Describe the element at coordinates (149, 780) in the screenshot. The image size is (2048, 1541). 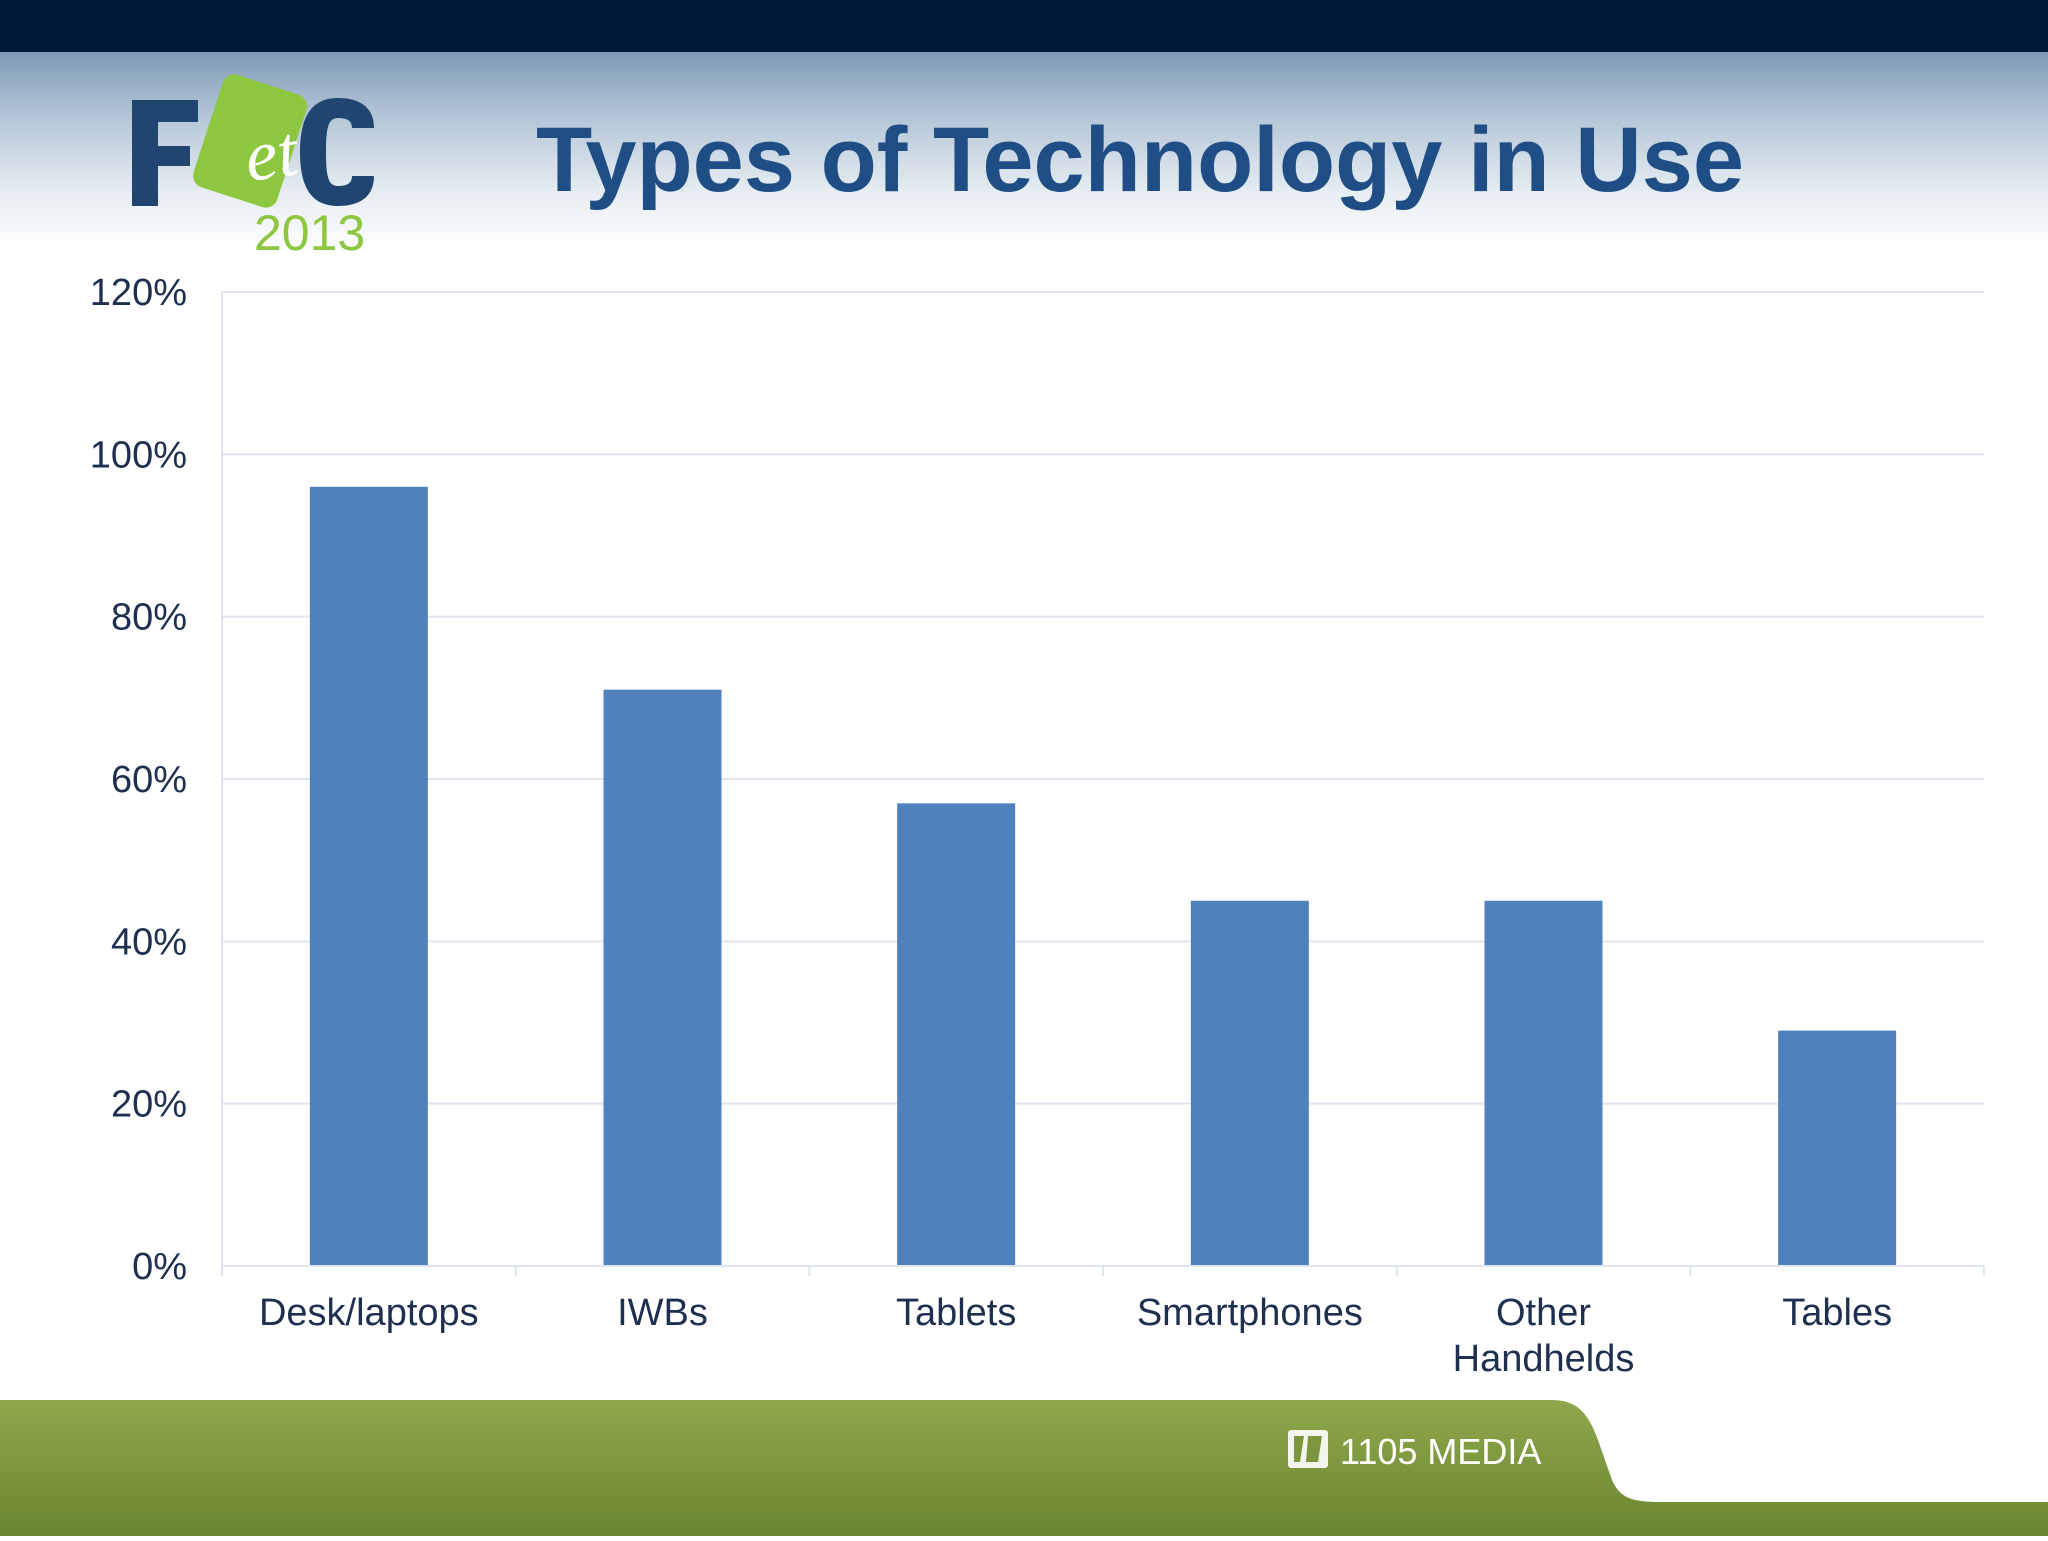
I see `y-tick-label: 60%` at that location.